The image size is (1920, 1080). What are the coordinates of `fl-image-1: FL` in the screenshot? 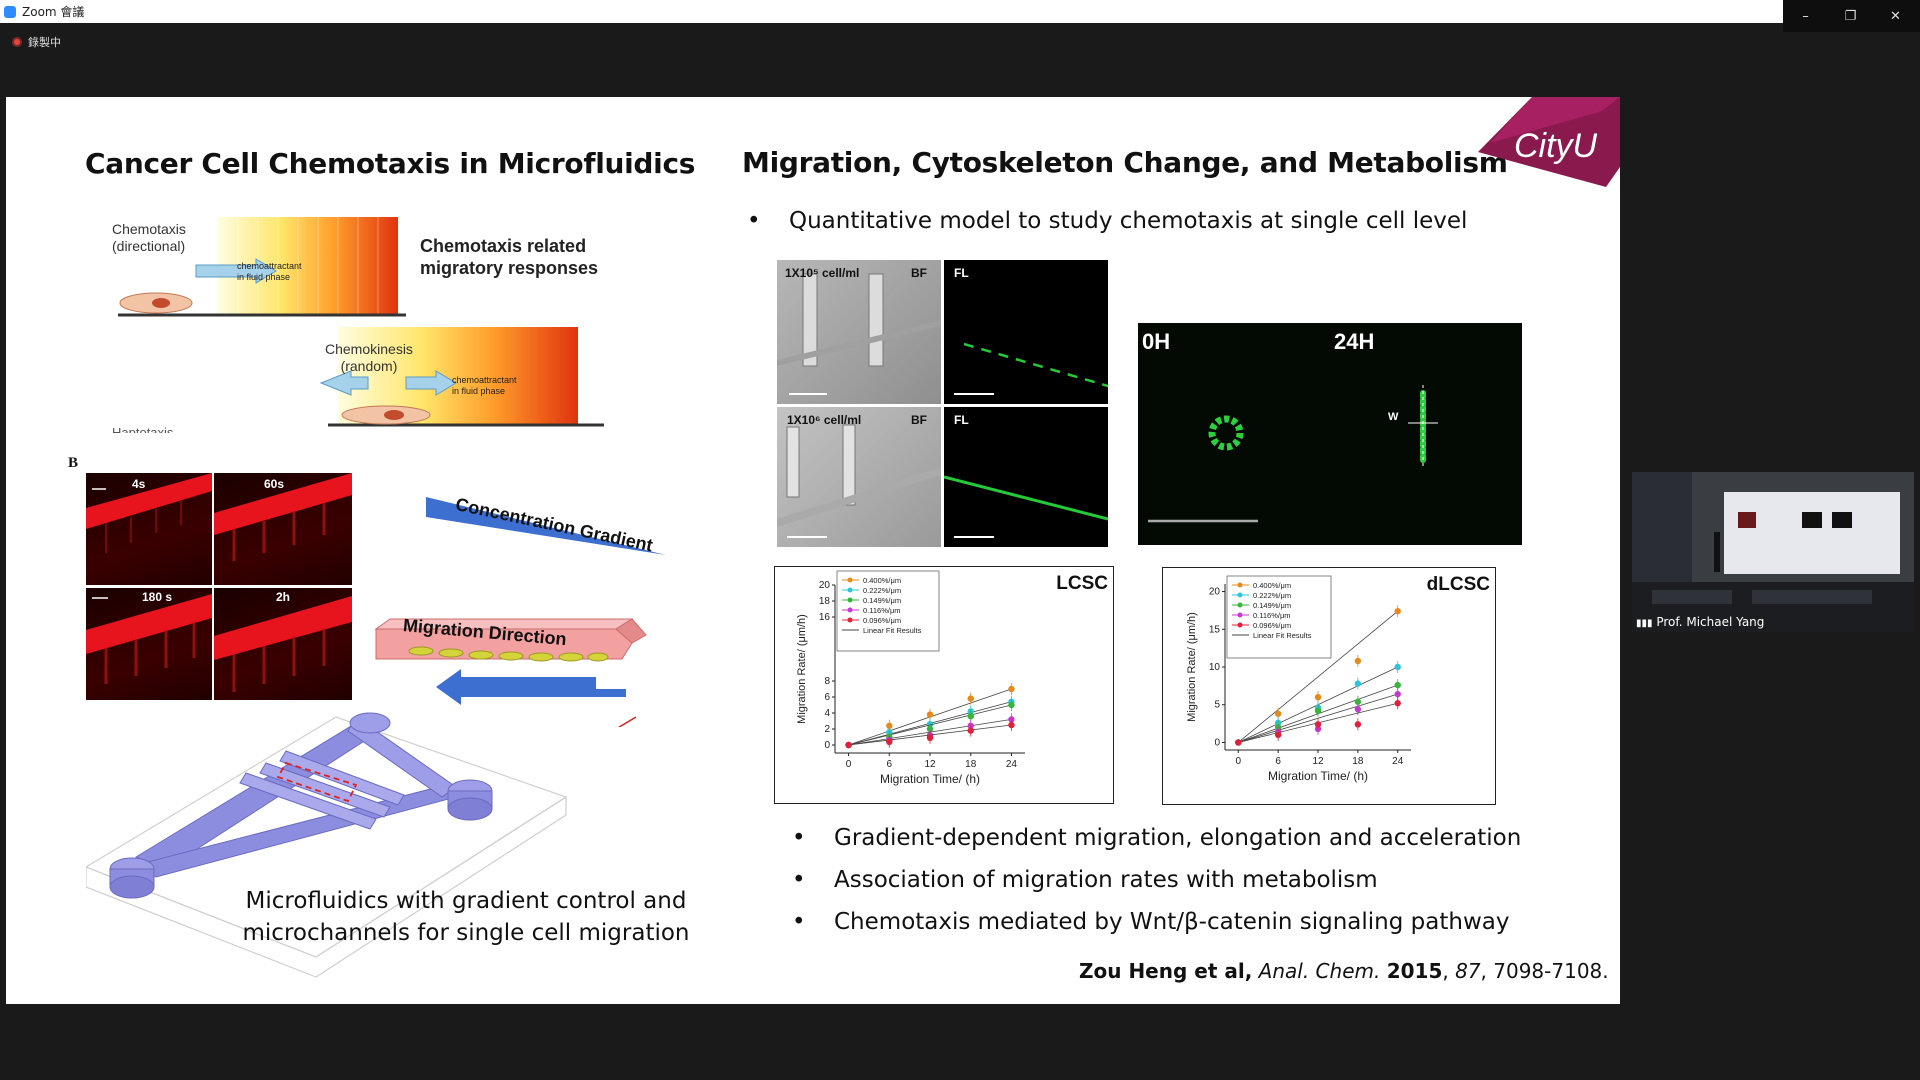 It's located at (1026, 332).